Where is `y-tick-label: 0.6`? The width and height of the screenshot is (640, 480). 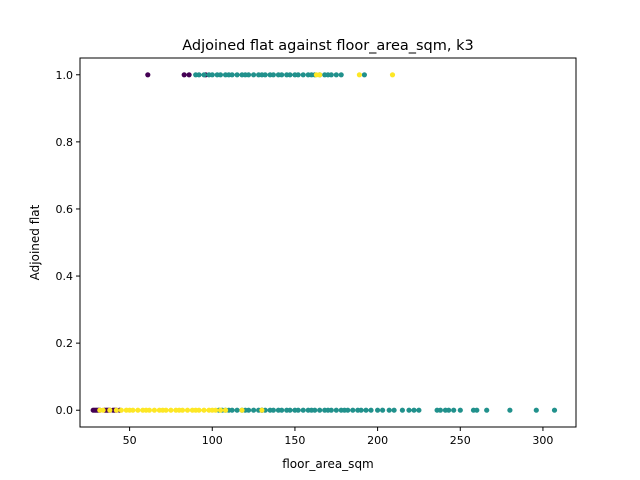
y-tick-label: 0.6 is located at coordinates (65, 209).